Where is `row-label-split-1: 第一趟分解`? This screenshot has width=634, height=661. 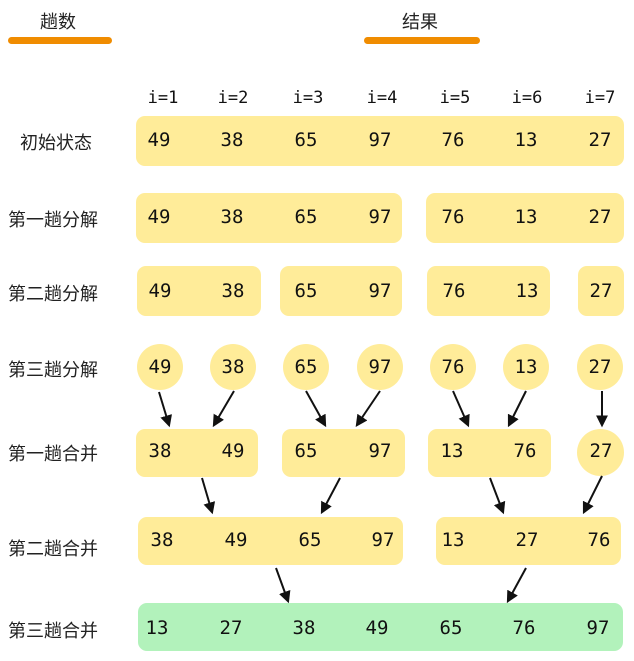
row-label-split-1: 第一趟分解 is located at coordinates (53, 220).